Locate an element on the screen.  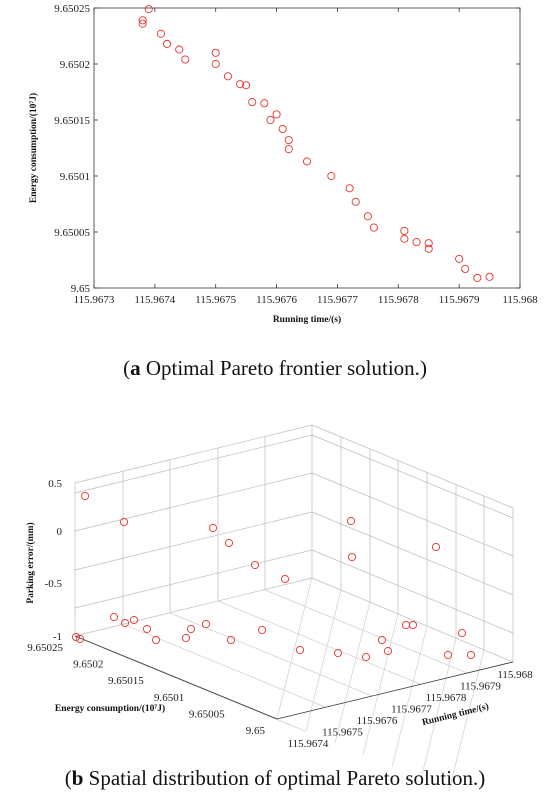
y-axis-label-3d: Energy consumption/(10⁷J) is located at coordinates (110, 708).